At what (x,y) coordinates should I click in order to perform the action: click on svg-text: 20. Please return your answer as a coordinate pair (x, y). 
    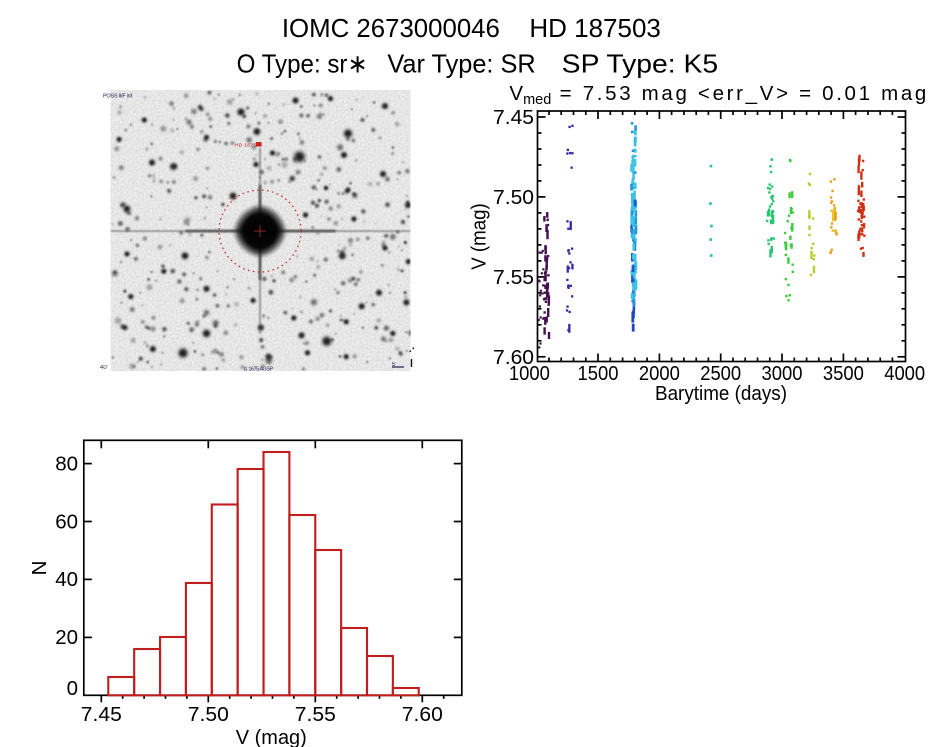
    Looking at the image, I should click on (66, 637).